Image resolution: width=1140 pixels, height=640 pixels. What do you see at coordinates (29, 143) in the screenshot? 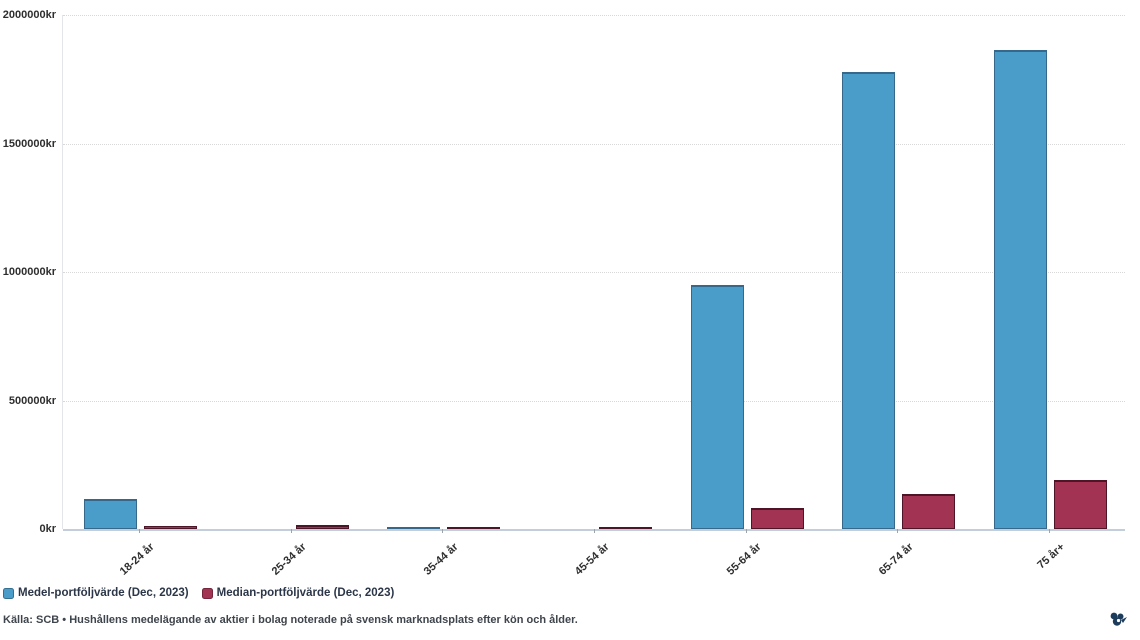
I see `y-axis-label: 1500000kr` at bounding box center [29, 143].